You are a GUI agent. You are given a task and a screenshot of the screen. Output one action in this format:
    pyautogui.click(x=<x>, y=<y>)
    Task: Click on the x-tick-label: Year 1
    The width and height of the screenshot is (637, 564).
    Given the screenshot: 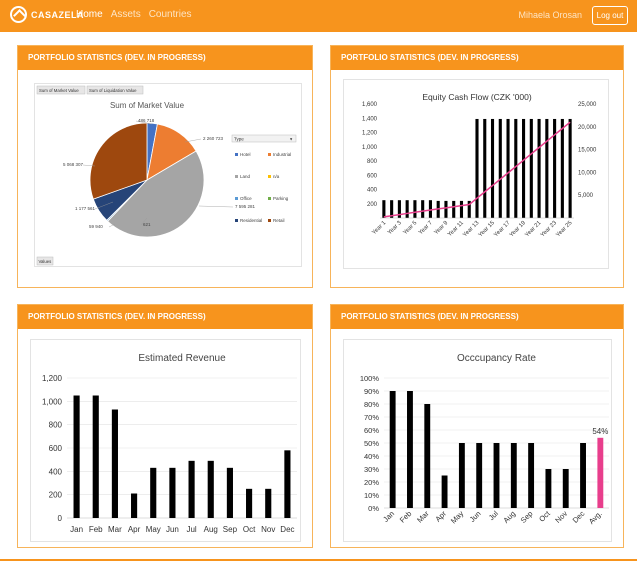 What is the action you would take?
    pyautogui.click(x=379, y=228)
    